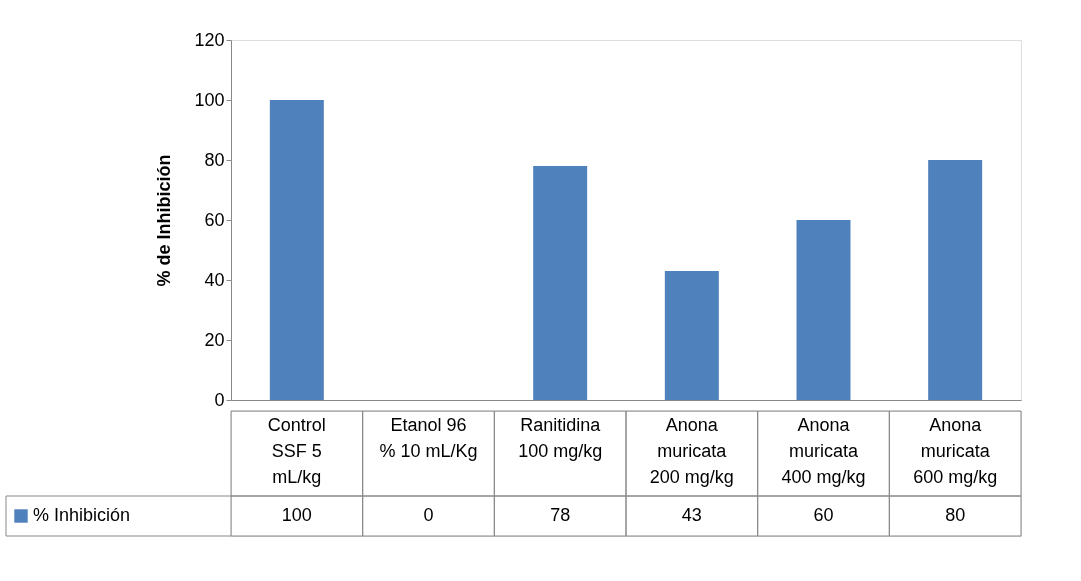 The width and height of the screenshot is (1081, 581). I want to click on data-label: 78, so click(560, 515).